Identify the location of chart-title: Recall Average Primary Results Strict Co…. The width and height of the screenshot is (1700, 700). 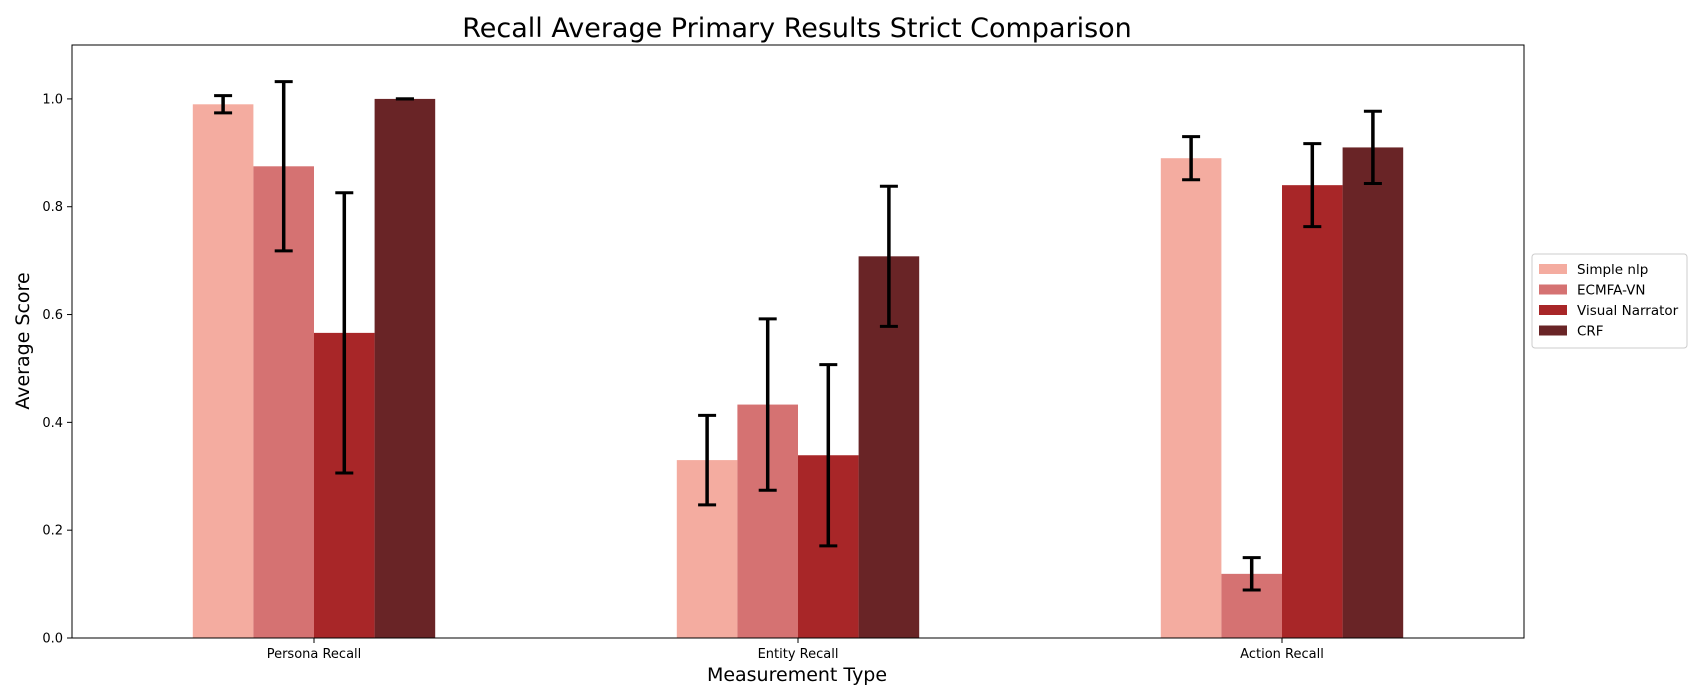
(797, 28).